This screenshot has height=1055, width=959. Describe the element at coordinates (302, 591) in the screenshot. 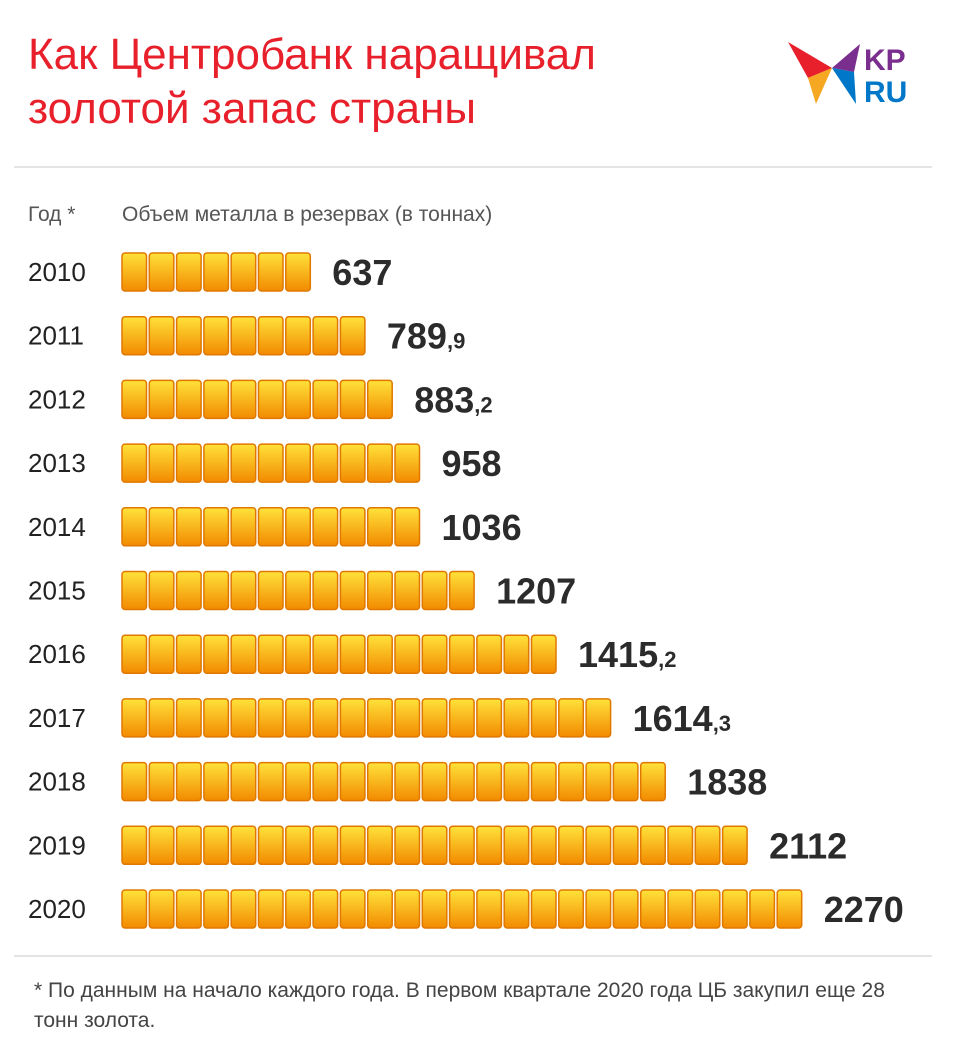

I see `bar-row-2015: 2015 1207` at that location.